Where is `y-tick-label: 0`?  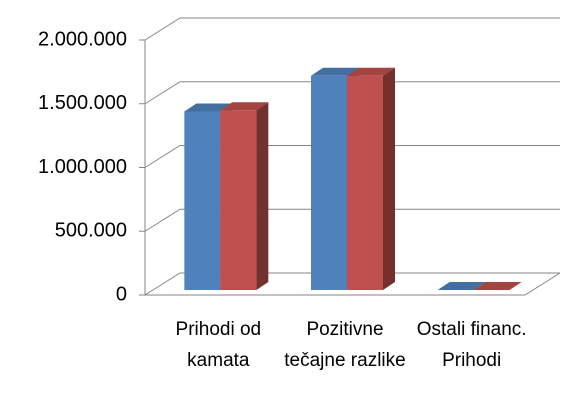
y-tick-label: 0 is located at coordinates (121, 294).